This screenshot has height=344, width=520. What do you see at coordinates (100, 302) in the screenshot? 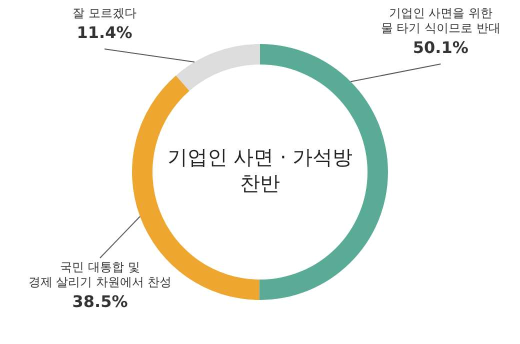
I see `data-label: 38.5%` at bounding box center [100, 302].